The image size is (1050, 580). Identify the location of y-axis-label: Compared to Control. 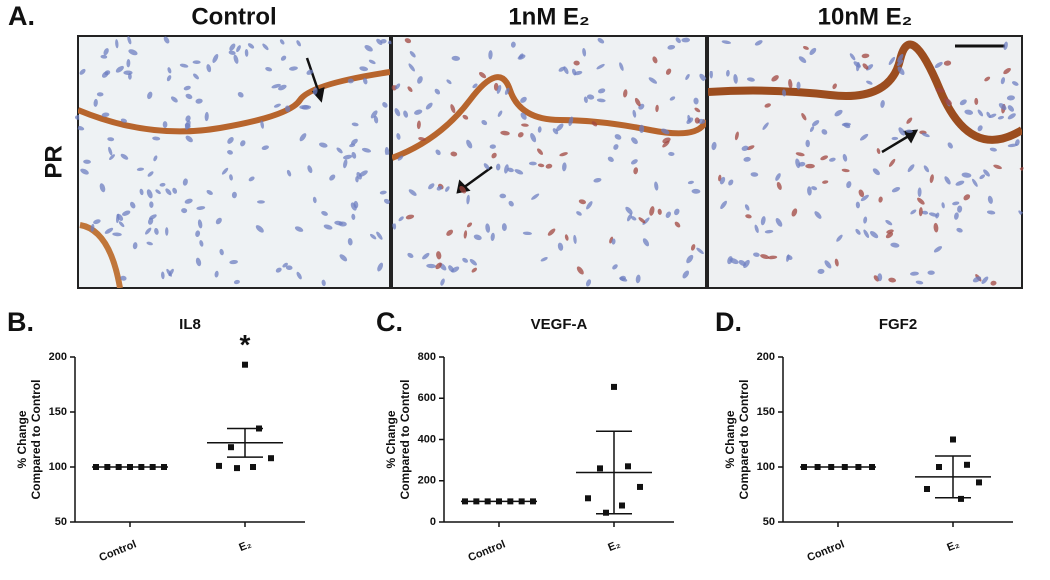
(744, 440).